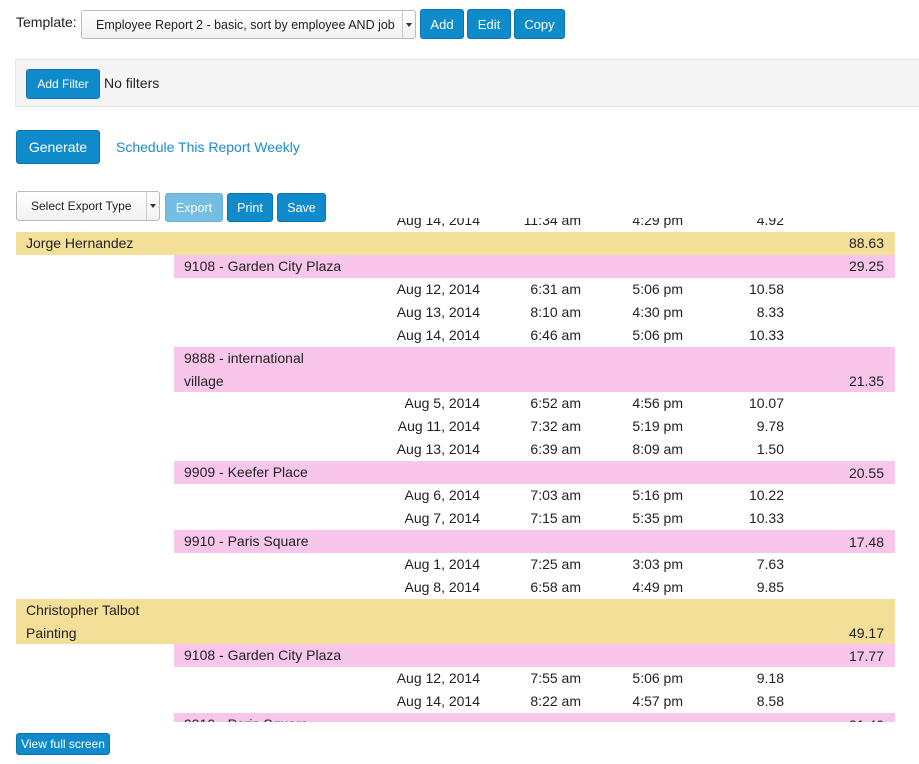 This screenshot has width=919, height=764. I want to click on entry-date: Aug 8, 2014, so click(442, 587).